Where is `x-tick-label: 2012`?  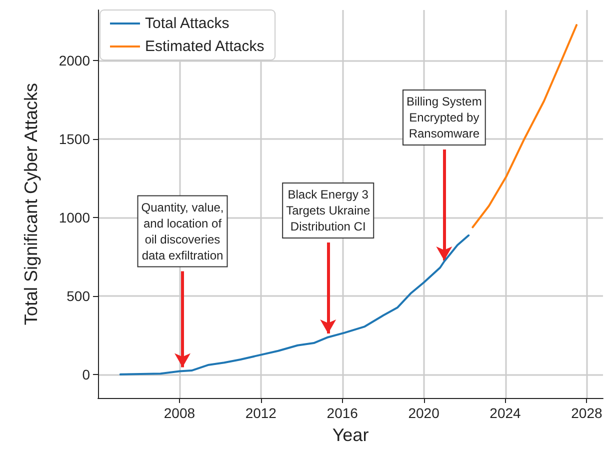 x-tick-label: 2012 is located at coordinates (261, 413).